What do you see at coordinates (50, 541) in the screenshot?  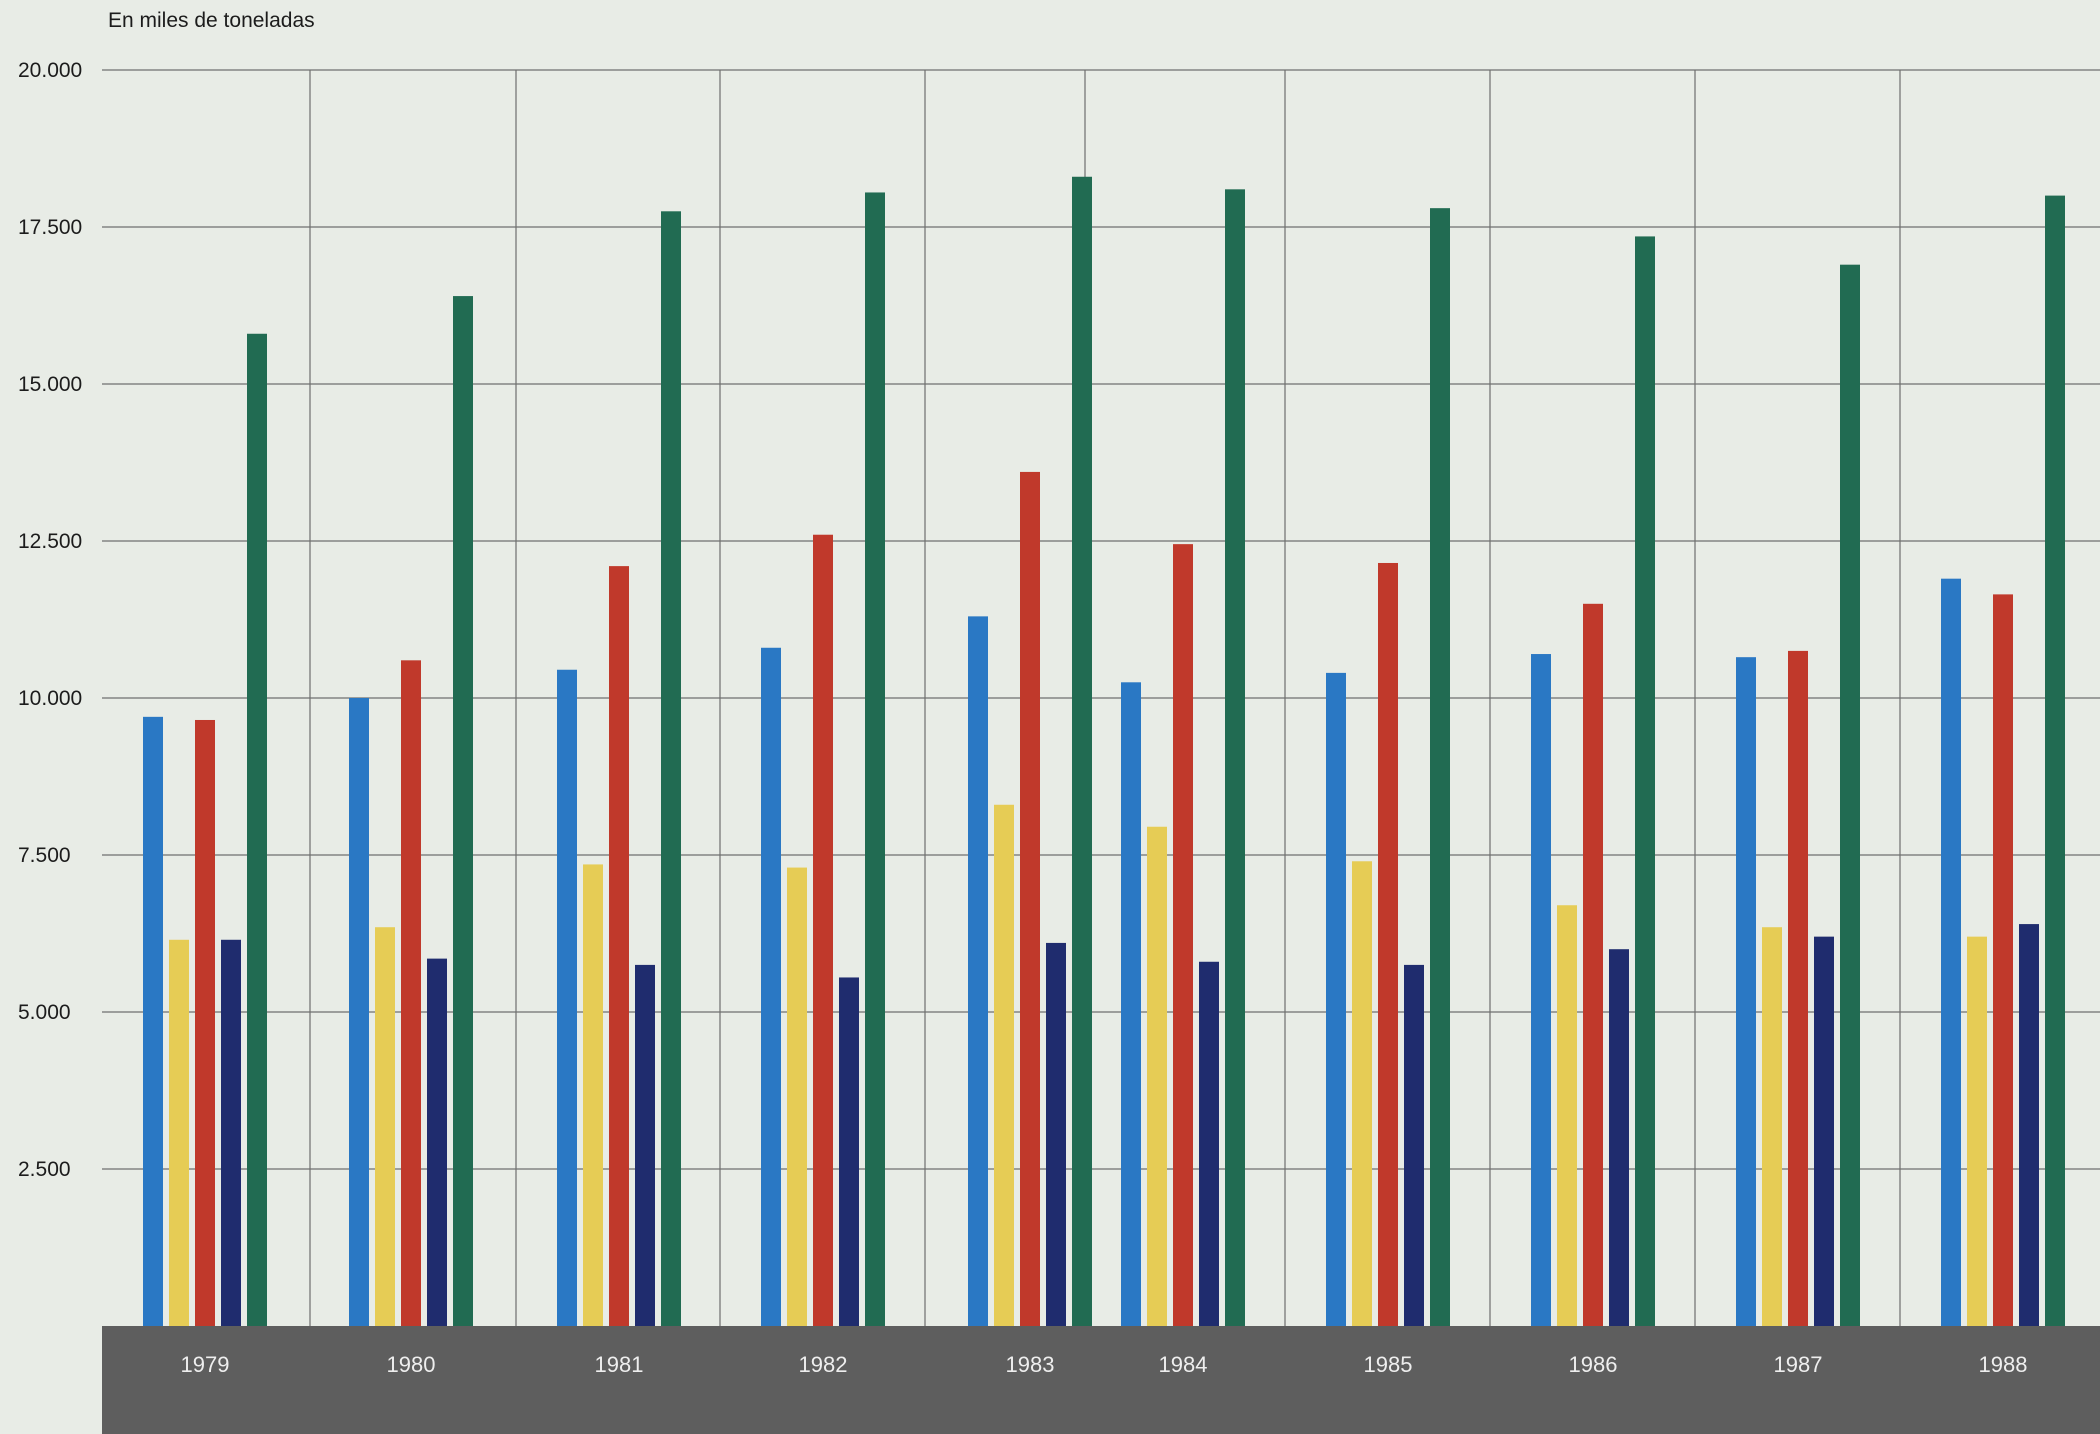 I see `y-tick-label: 12.500` at bounding box center [50, 541].